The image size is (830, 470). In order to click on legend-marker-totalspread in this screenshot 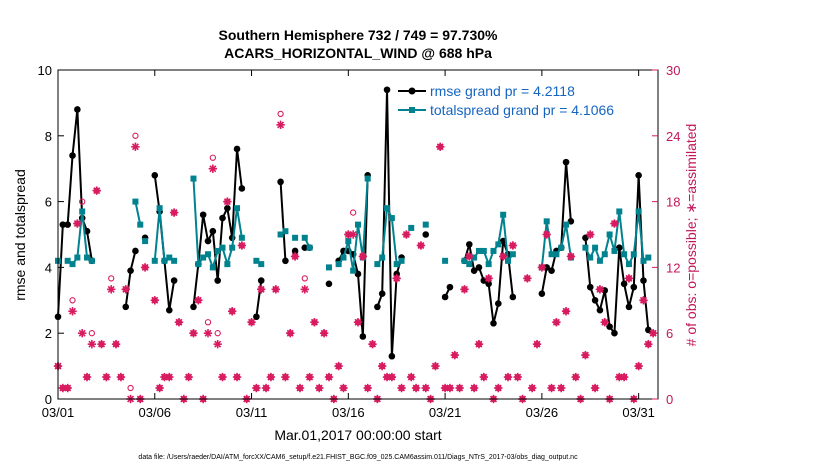, I will do `click(412, 110)`.